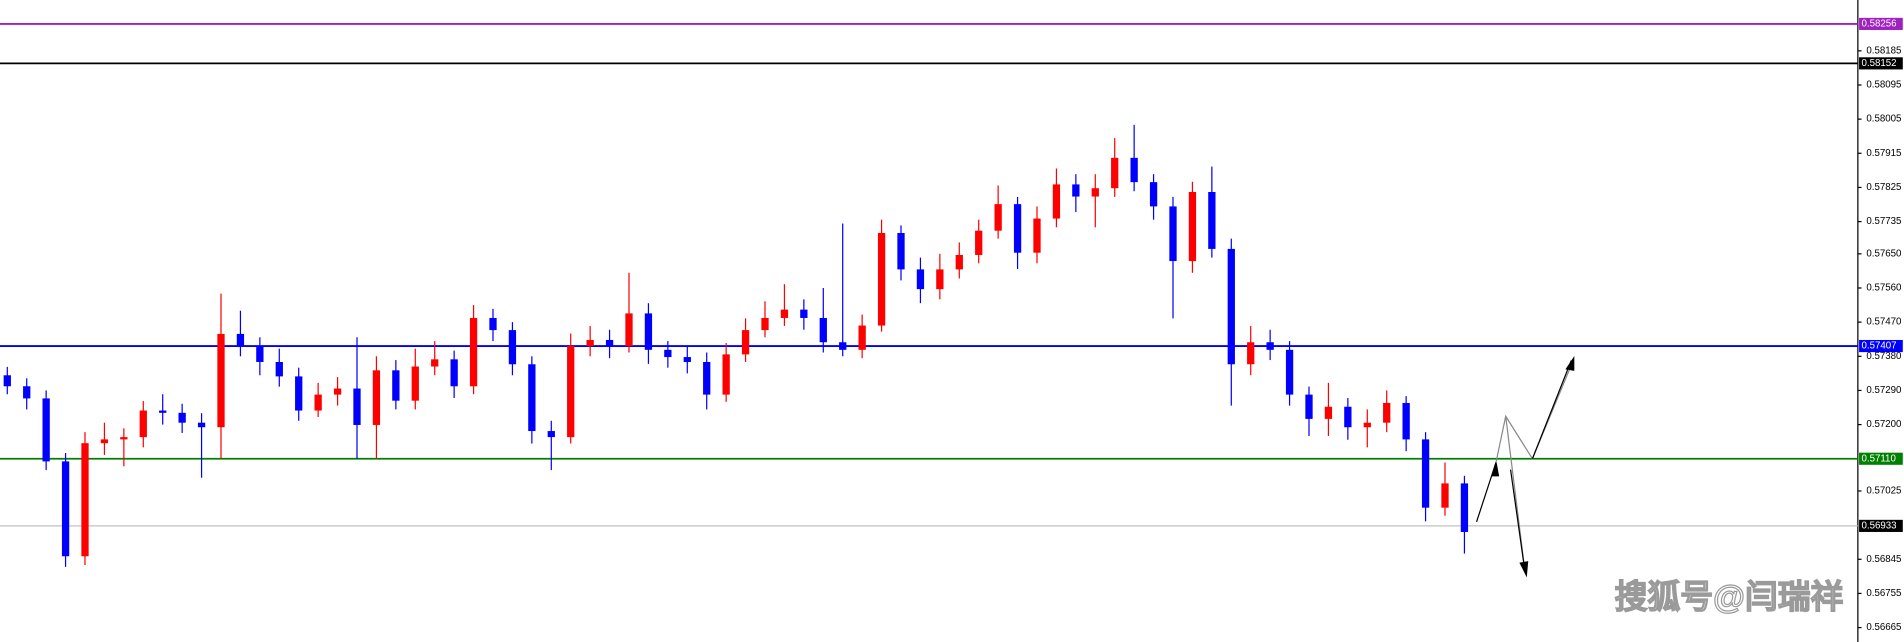 The height and width of the screenshot is (642, 1904). What do you see at coordinates (1883, 221) in the screenshot?
I see `y-tick-label: 0.57735` at bounding box center [1883, 221].